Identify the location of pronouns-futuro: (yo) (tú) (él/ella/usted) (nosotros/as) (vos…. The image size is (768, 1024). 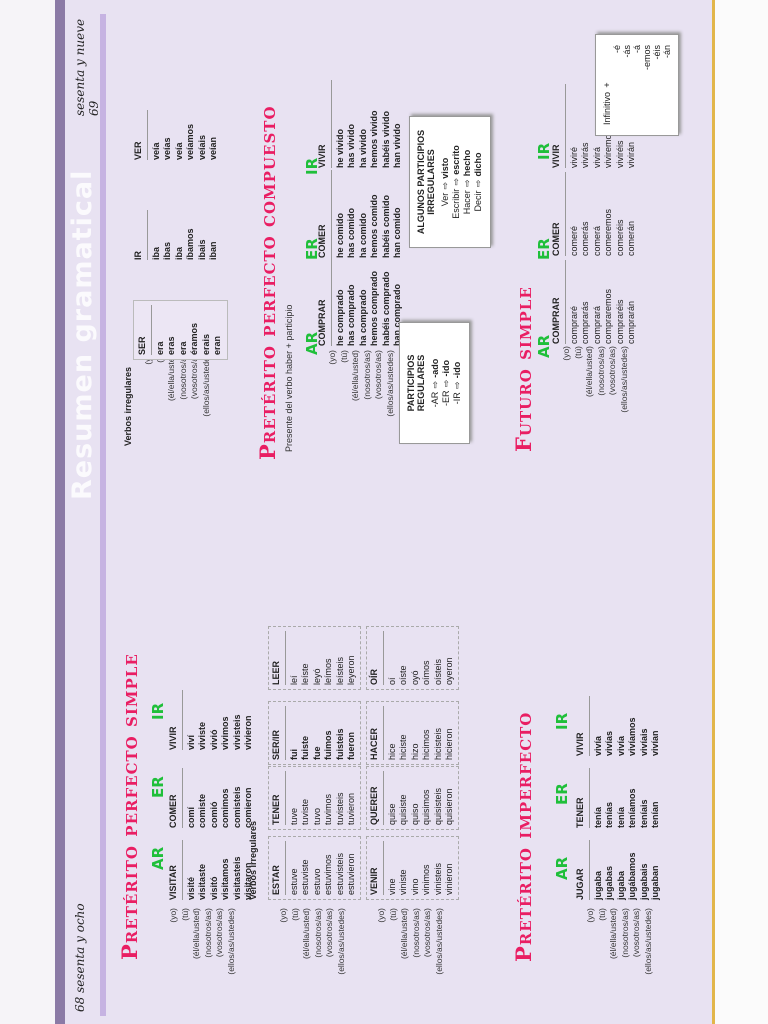
(595, 392).